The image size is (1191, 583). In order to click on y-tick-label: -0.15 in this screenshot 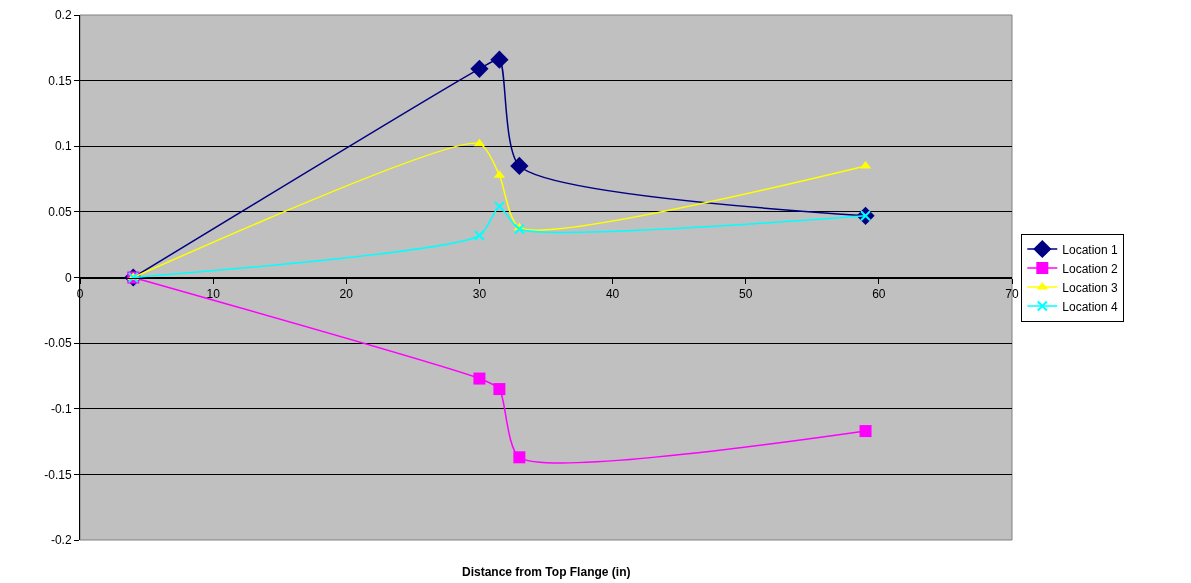, I will do `click(58, 474)`.